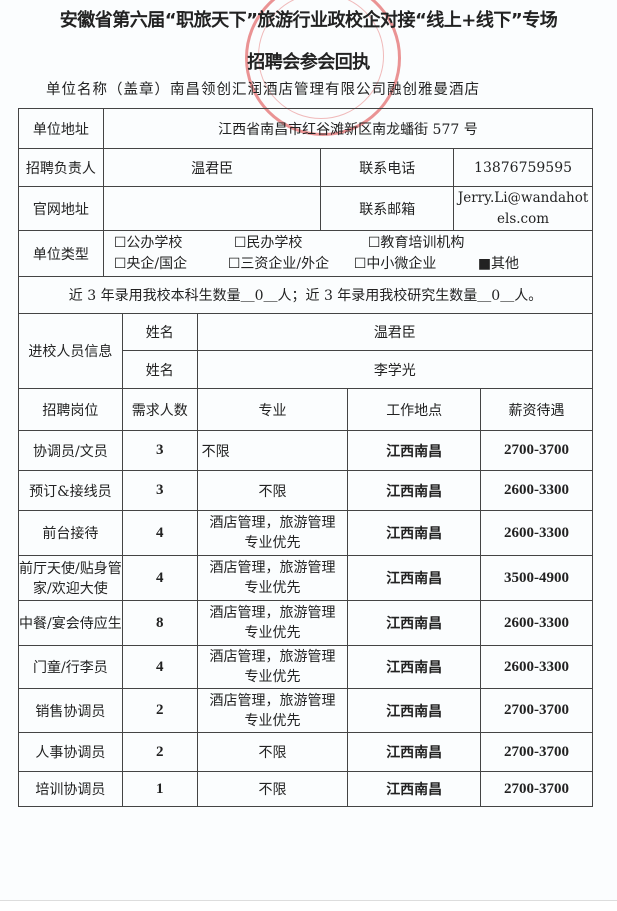  What do you see at coordinates (70, 490) in the screenshot?
I see `job-position: 预订&接线员` at bounding box center [70, 490].